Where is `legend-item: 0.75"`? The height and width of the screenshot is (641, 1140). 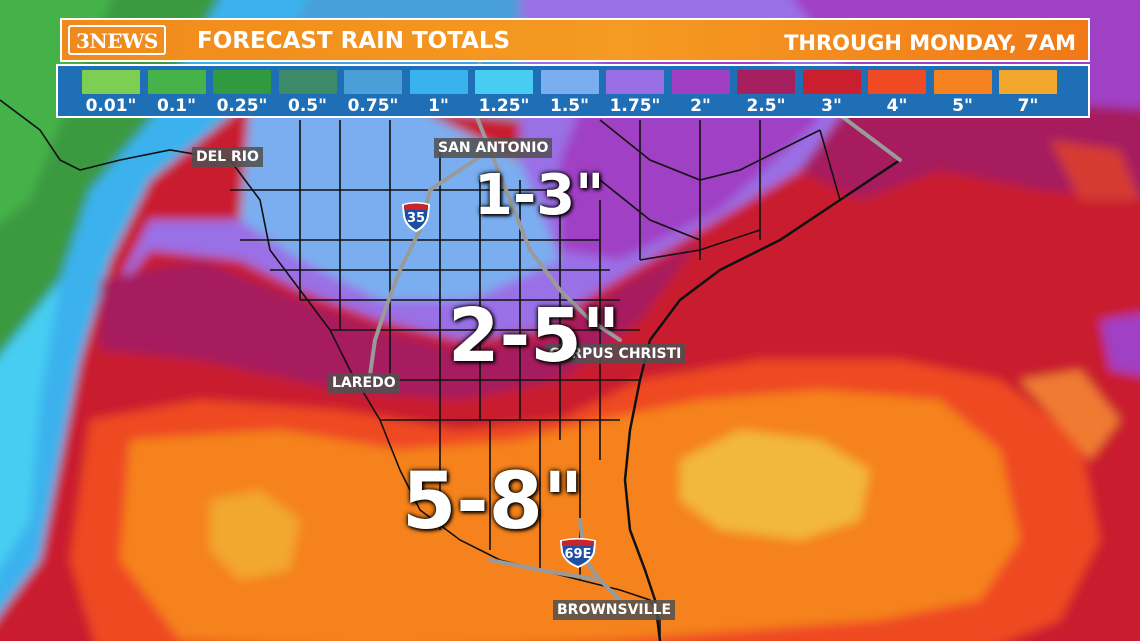 legend-item: 0.75" is located at coordinates (373, 93).